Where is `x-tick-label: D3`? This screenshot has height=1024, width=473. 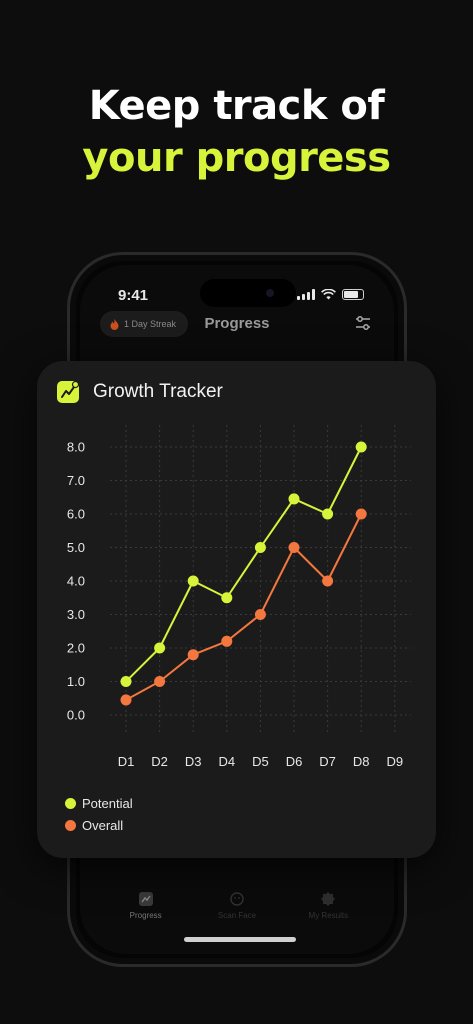 x-tick-label: D3 is located at coordinates (193, 761).